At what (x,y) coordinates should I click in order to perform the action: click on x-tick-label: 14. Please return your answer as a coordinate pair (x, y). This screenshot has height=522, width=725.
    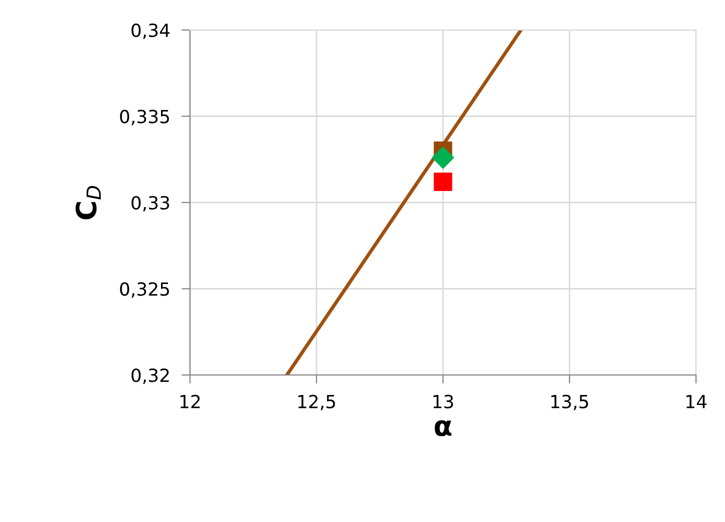
    Looking at the image, I should click on (696, 401).